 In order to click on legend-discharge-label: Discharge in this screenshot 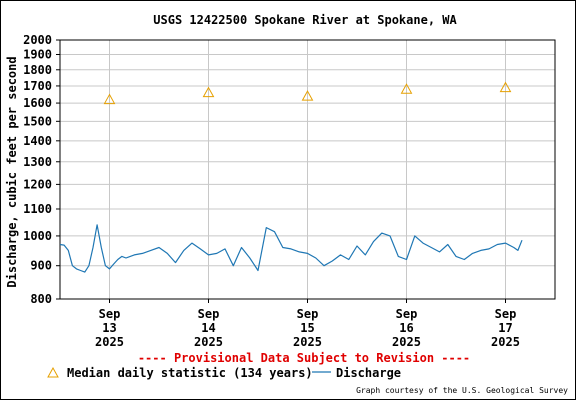, I will do `click(368, 373)`.